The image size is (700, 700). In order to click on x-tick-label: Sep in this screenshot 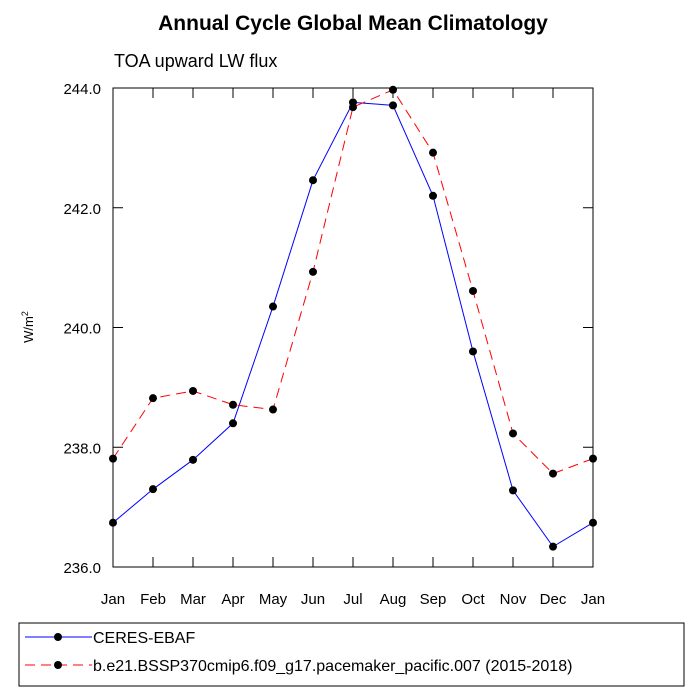, I will do `click(433, 599)`.